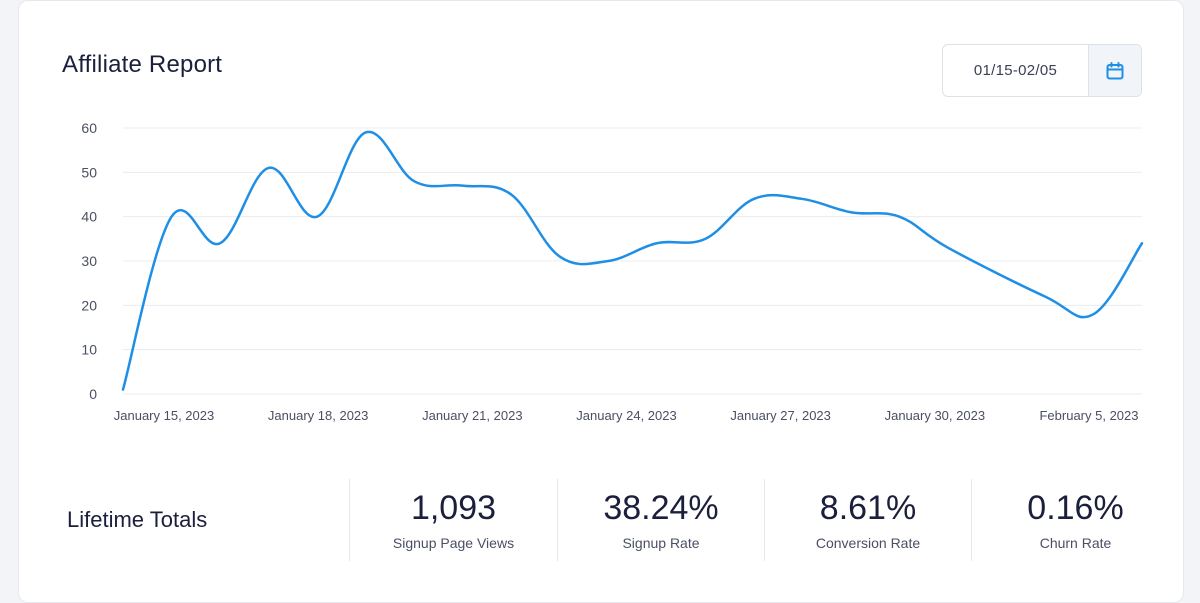  What do you see at coordinates (89, 172) in the screenshot?
I see `y-tick-label: 50` at bounding box center [89, 172].